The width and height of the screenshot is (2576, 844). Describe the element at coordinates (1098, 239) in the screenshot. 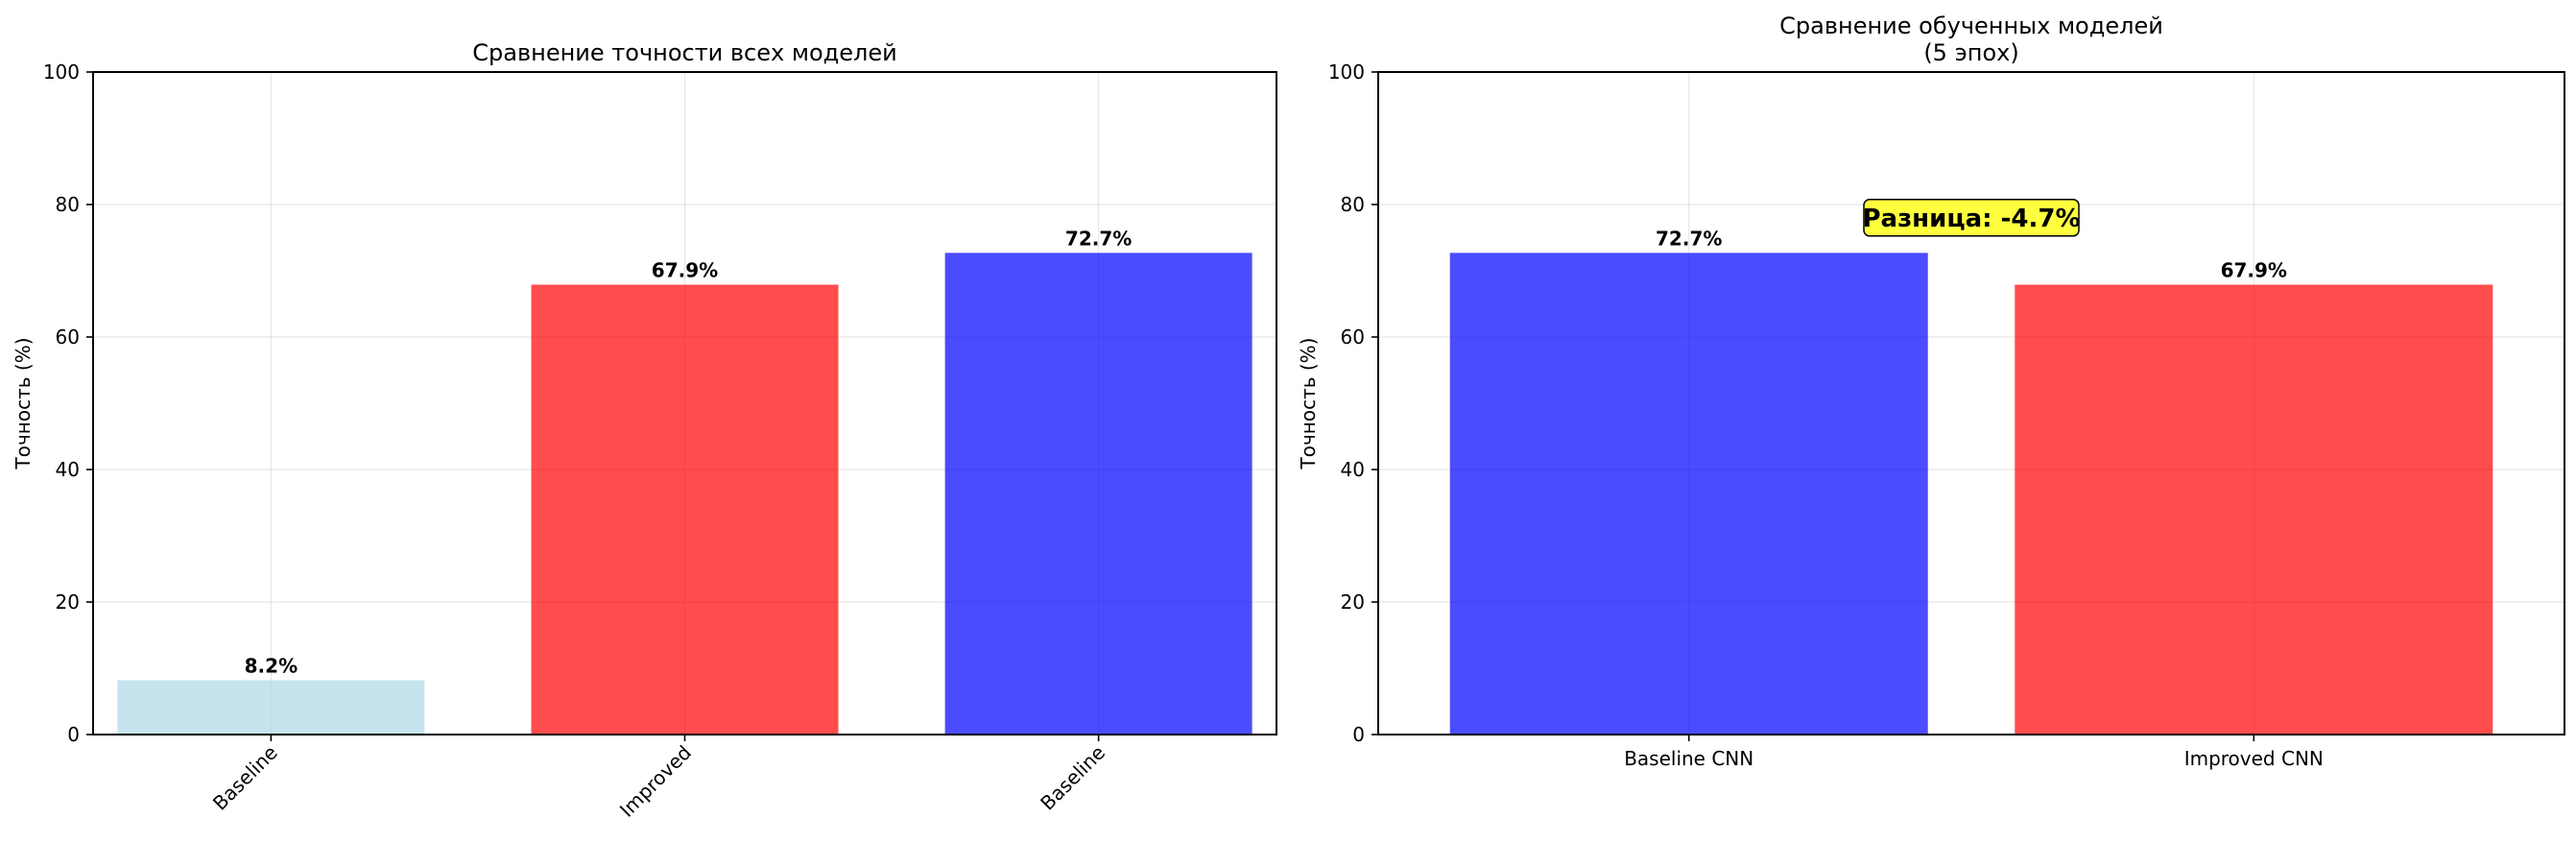

I see `data-label-2: 72.7%` at that location.